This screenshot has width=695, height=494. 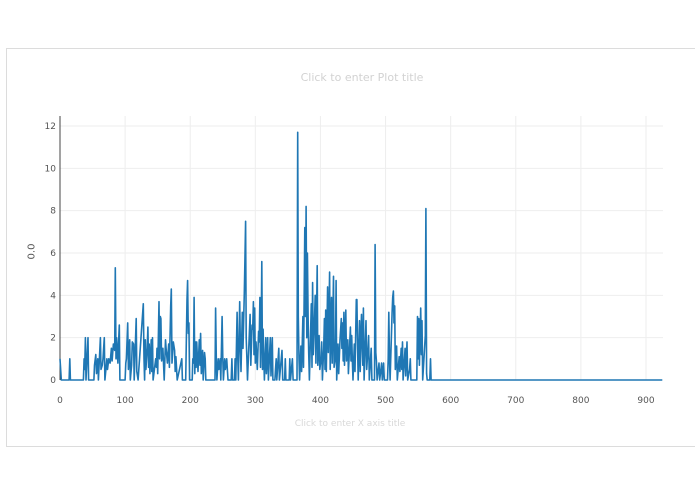 I want to click on y-tick-label: 12, so click(x=50, y=127).